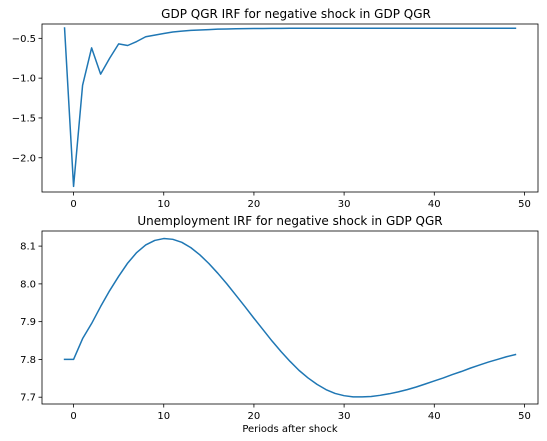 This screenshot has width=547, height=441. I want to click on gdp-irf-x-tick-label: 20, so click(254, 204).